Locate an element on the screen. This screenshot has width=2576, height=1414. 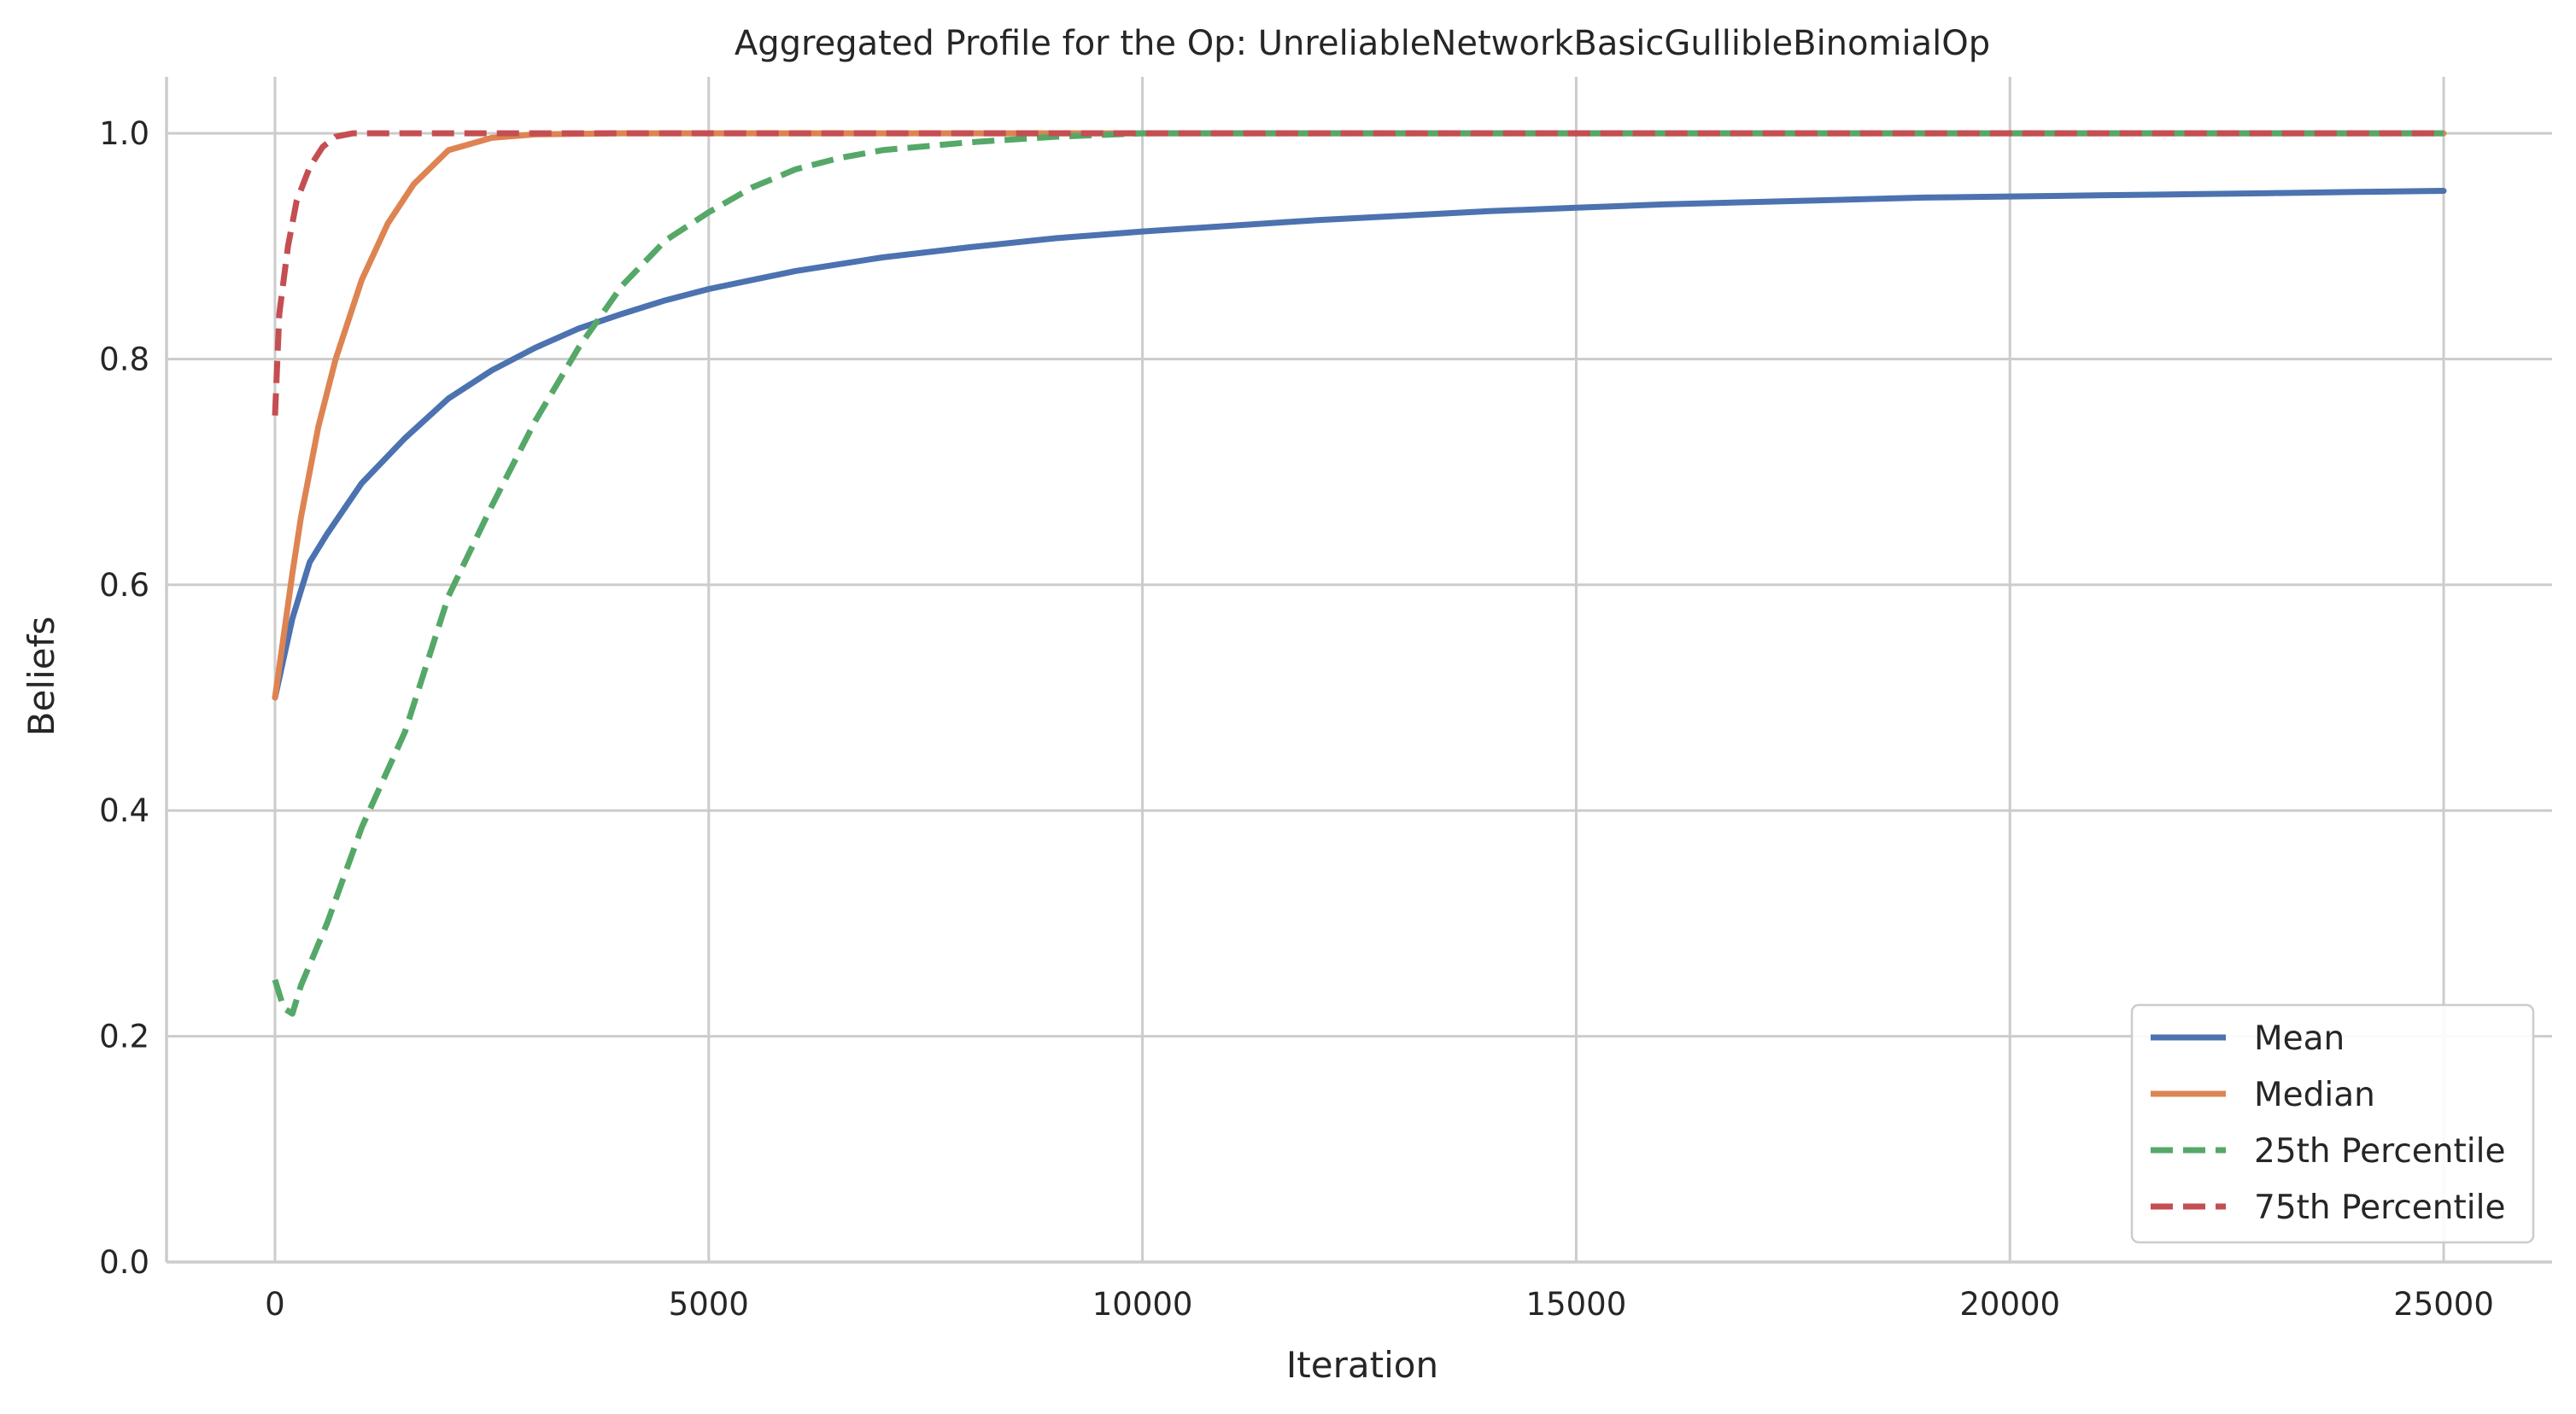
legend-frame is located at coordinates (2332, 1123).